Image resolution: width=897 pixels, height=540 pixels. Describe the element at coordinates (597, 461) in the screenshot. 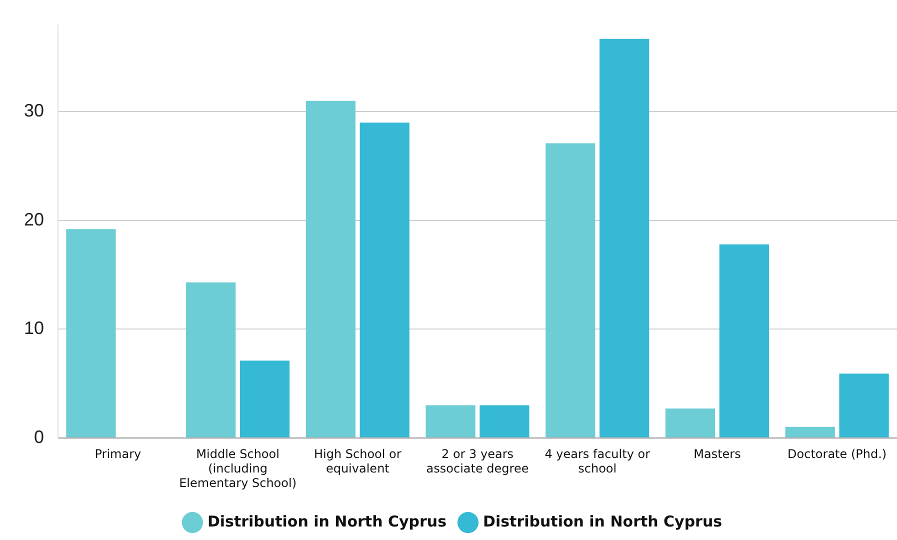

I see `x-tick-label: 4 years faculty or school` at that location.